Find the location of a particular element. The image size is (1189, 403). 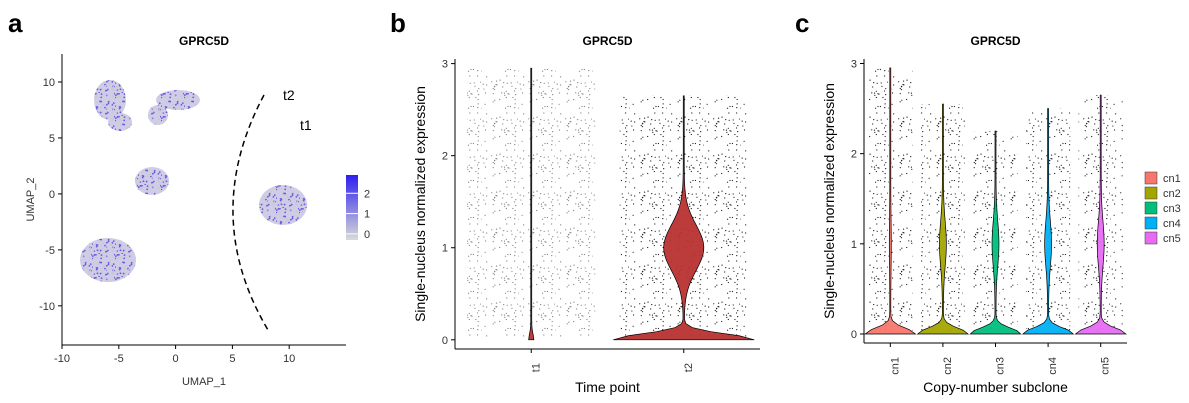

x-tick-label: -5 is located at coordinates (119, 359).